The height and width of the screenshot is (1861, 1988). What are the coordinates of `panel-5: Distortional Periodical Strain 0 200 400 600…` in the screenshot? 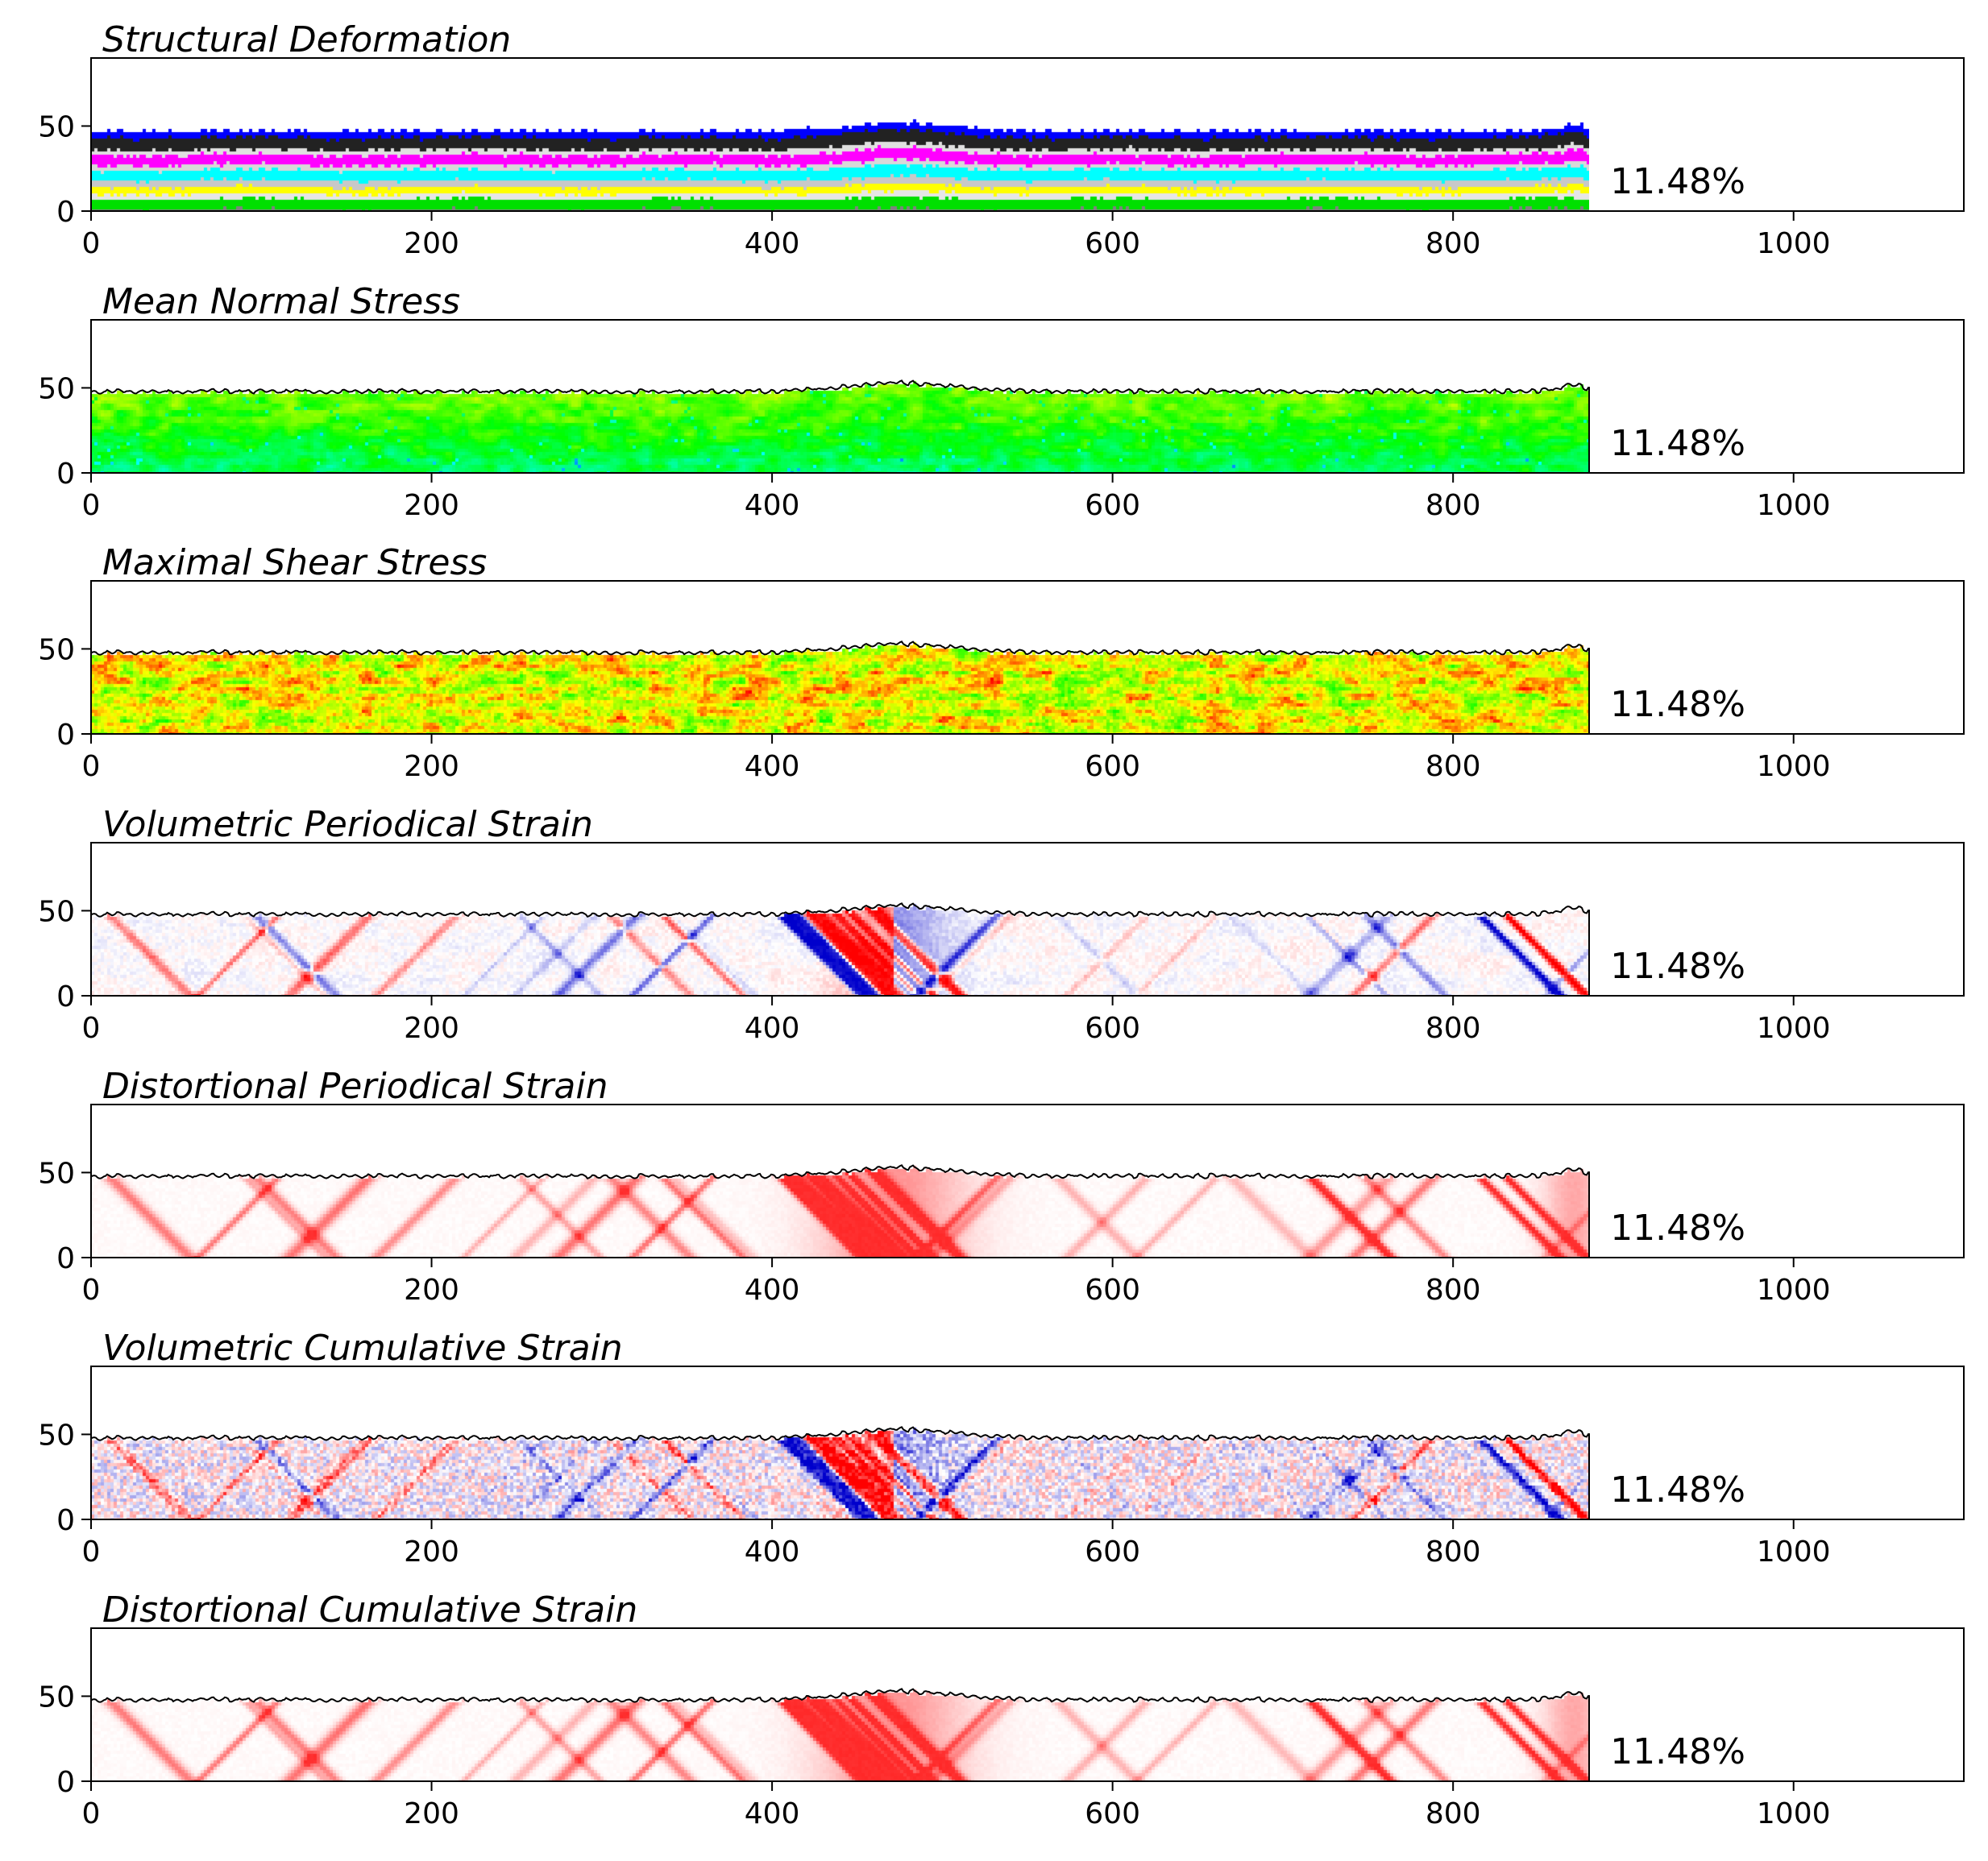 It's located at (1001, 1186).